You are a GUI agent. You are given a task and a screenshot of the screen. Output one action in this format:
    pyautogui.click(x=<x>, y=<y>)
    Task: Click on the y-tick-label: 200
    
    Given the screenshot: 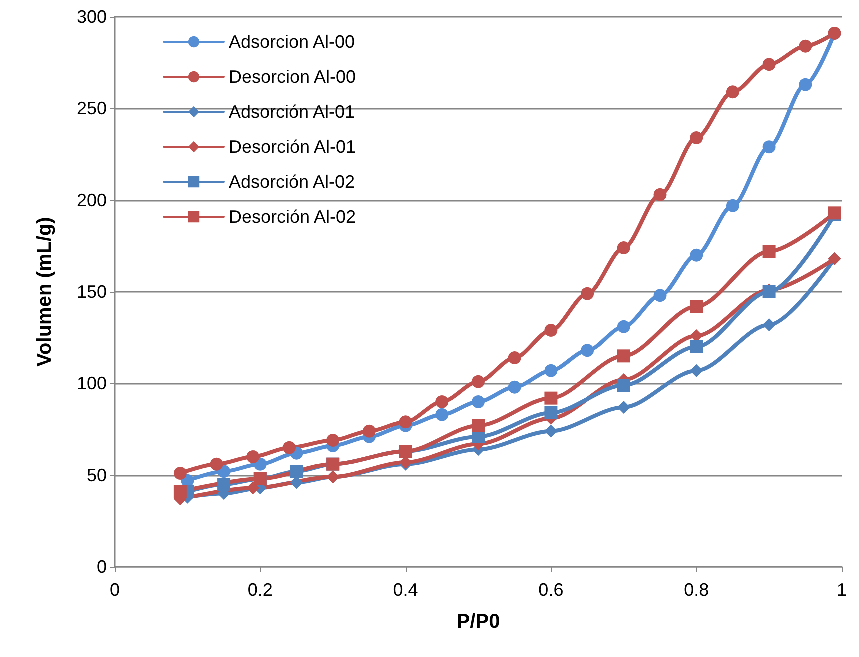 What is the action you would take?
    pyautogui.click(x=91, y=200)
    